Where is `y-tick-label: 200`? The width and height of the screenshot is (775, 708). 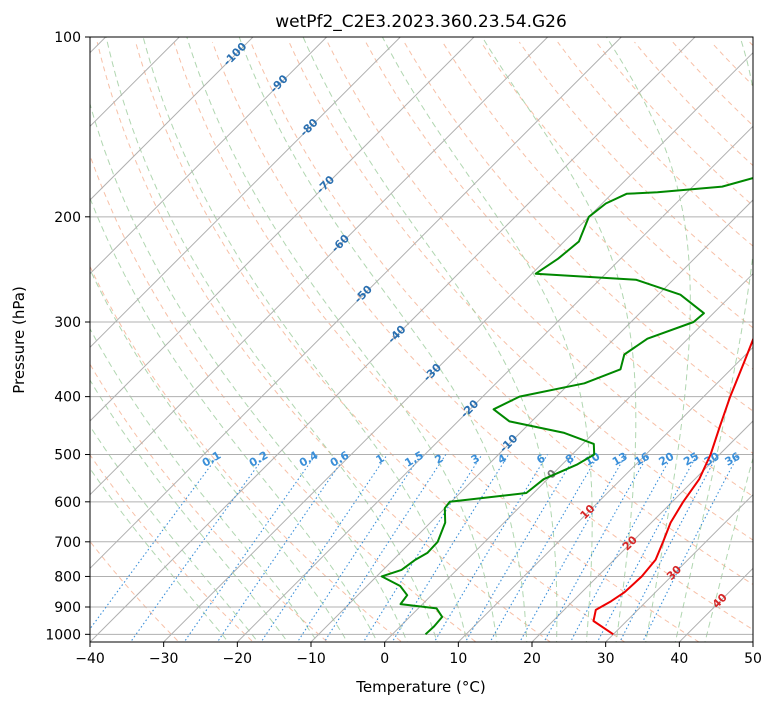
y-tick-label: 200 is located at coordinates (67, 218).